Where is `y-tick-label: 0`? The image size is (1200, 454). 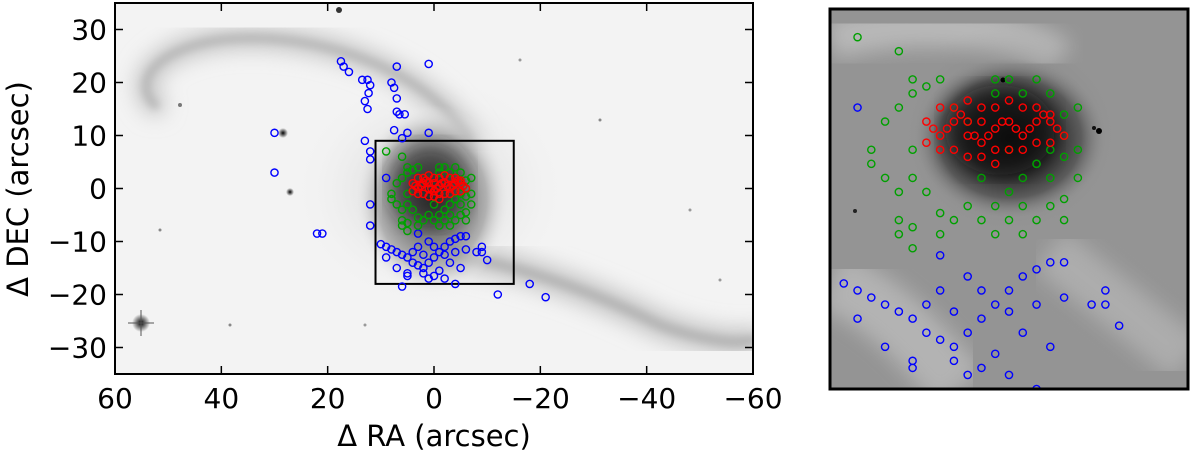 y-tick-label: 0 is located at coordinates (98, 189).